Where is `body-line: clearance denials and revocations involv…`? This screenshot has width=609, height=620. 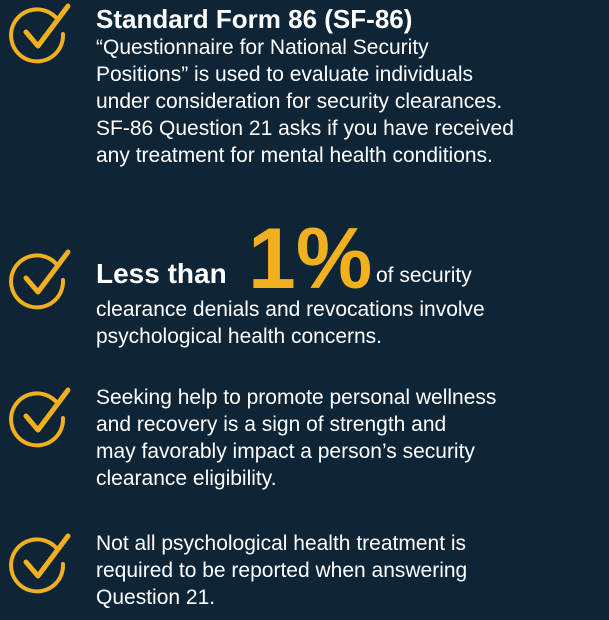 body-line: clearance denials and revocations involv… is located at coordinates (290, 309).